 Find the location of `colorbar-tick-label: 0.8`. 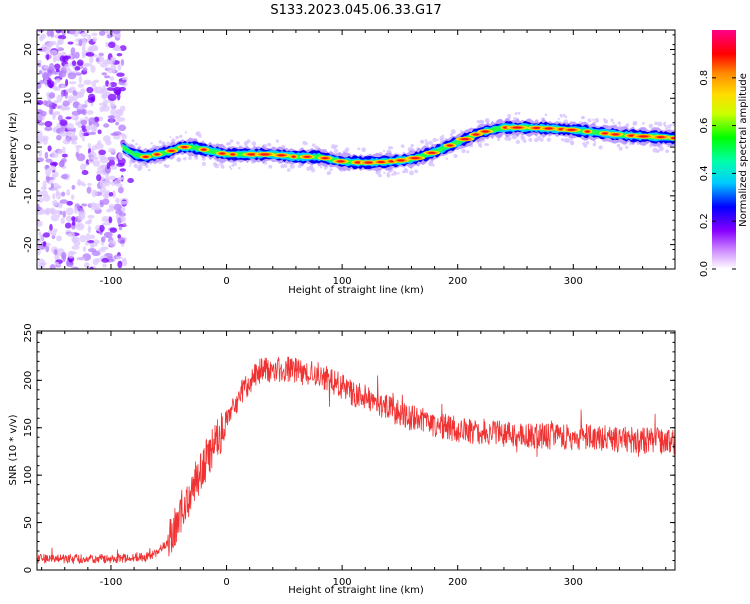

colorbar-tick-label: 0.8 is located at coordinates (704, 78).